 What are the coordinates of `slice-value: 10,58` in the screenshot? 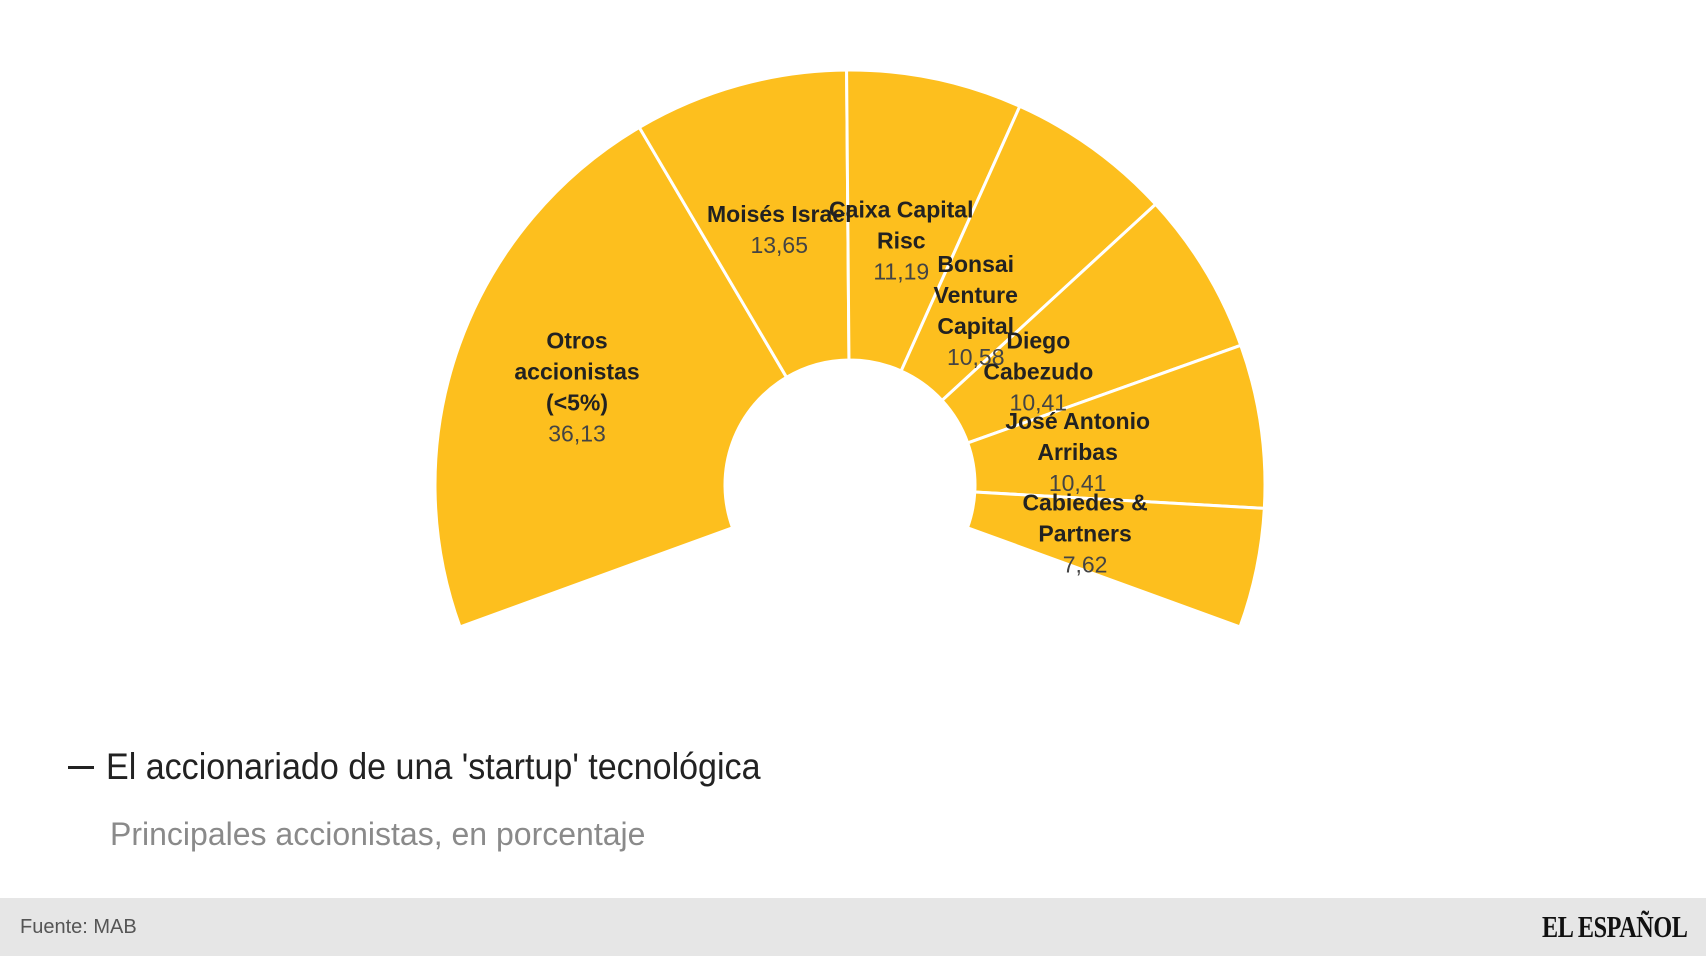 It's located at (976, 357).